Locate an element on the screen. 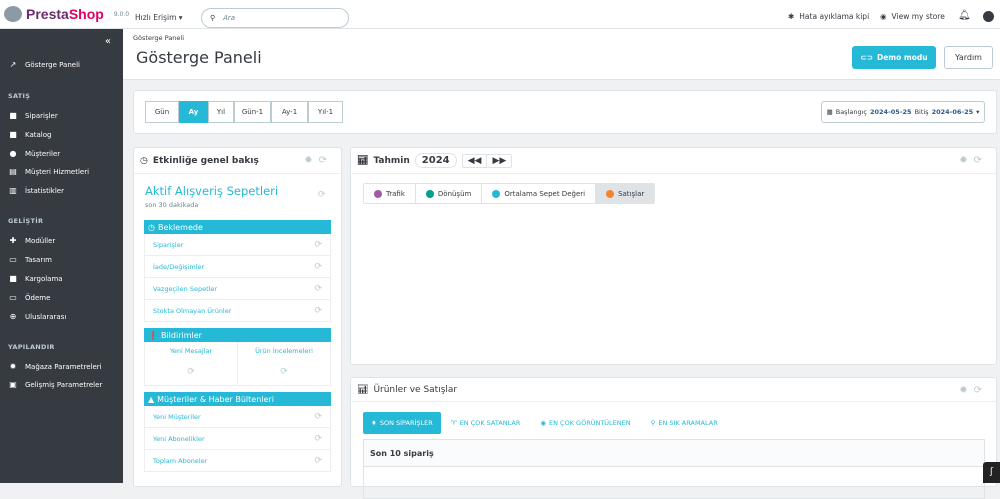 This screenshot has width=1000, height=499. view-store-link: ◉ View my store is located at coordinates (912, 16).